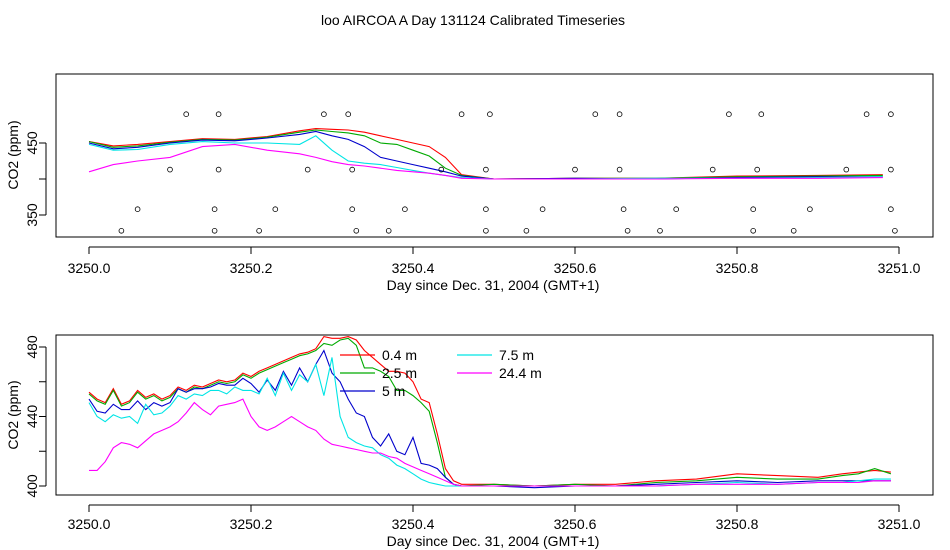 The image size is (950, 550). Describe the element at coordinates (899, 268) in the screenshot. I see `x-tick-label-0-5: 3251.0` at that location.